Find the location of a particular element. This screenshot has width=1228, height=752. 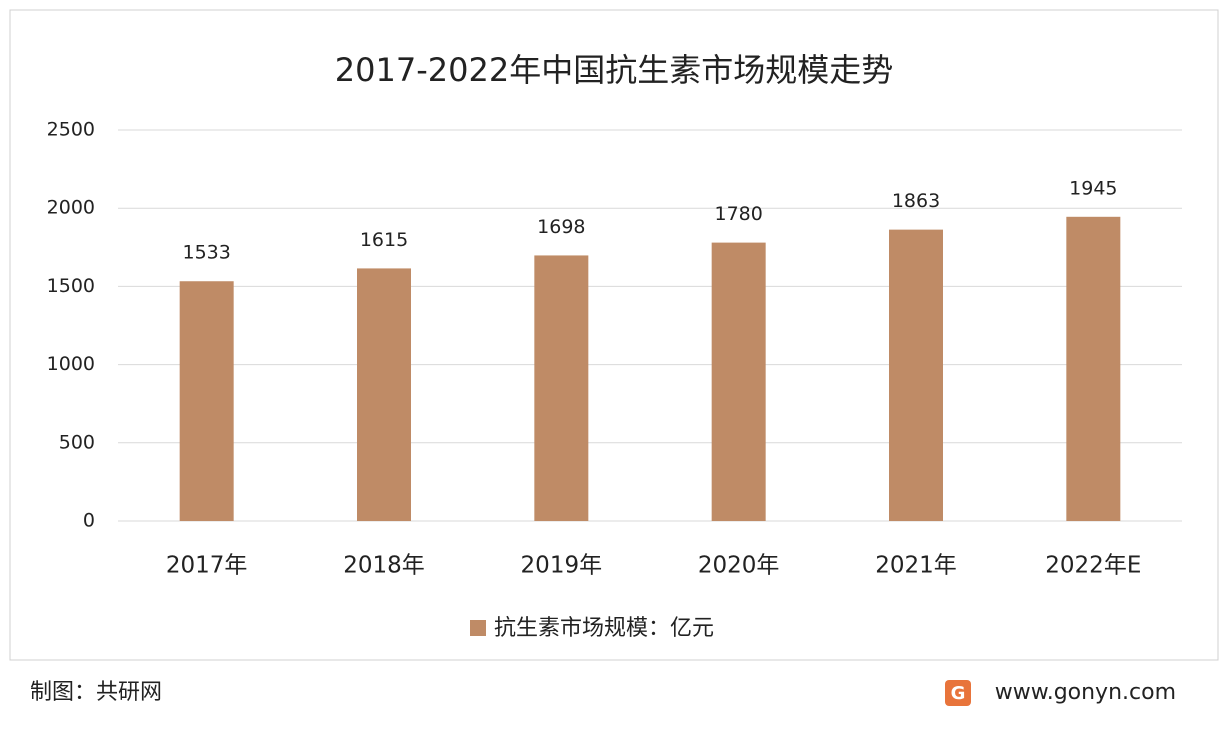

value-label: 1780 is located at coordinates (738, 214).